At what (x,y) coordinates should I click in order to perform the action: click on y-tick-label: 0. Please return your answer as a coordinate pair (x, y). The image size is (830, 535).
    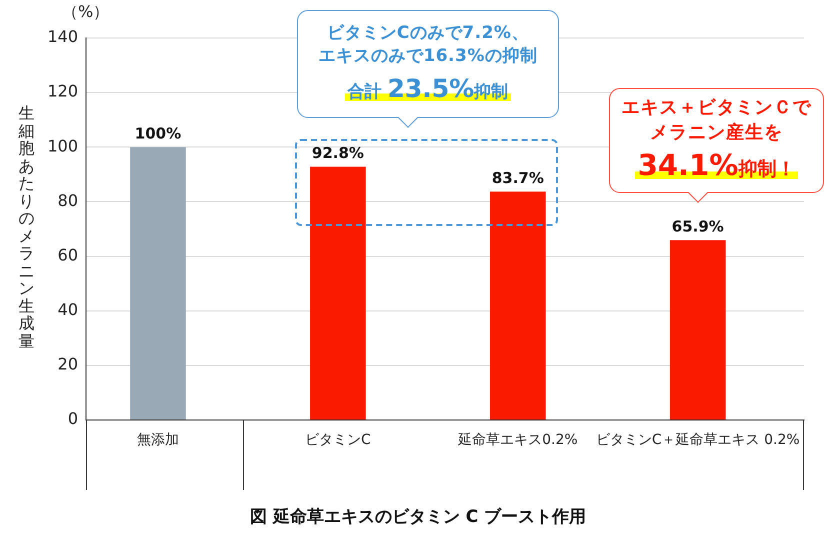
    Looking at the image, I should click on (73, 418).